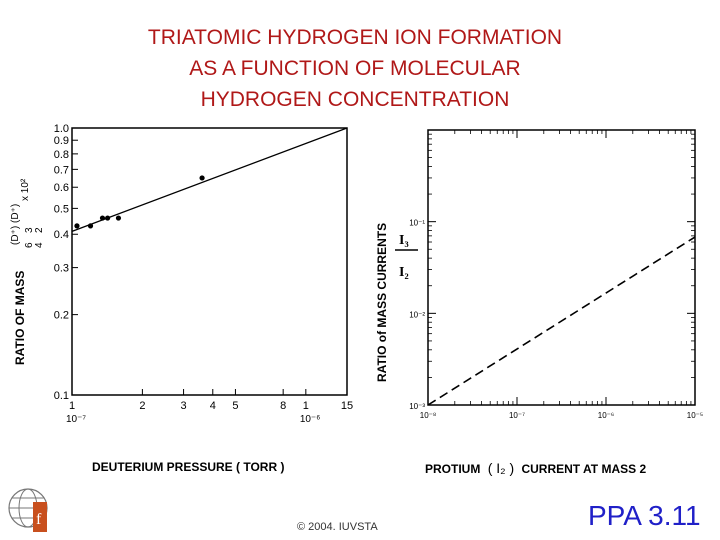  I want to click on title-line-1: TRIATOMIC HYDROGEN ION FORMATION, so click(355, 37).